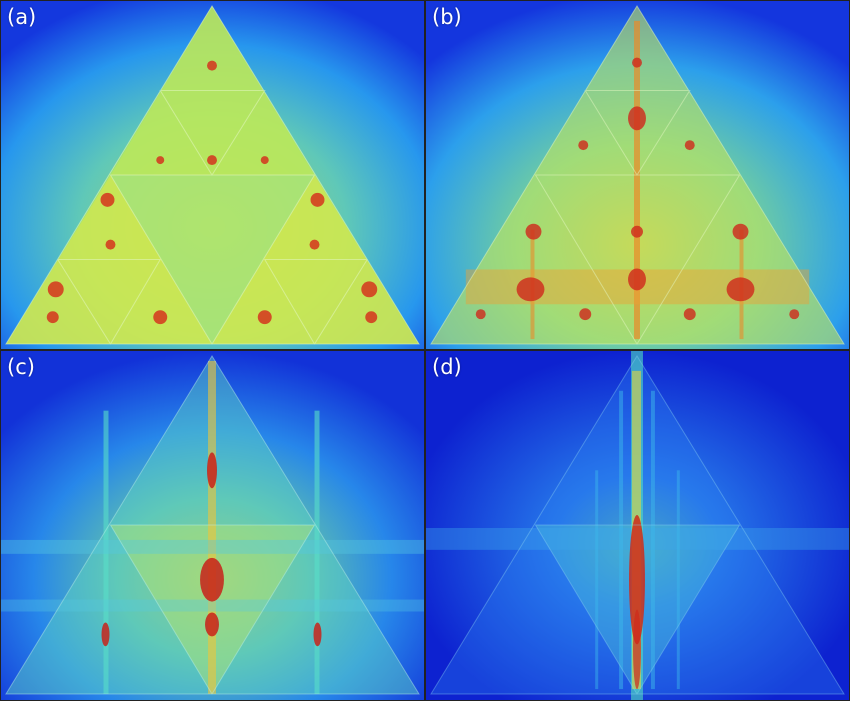  I want to click on panel-c-label: (c), so click(21, 367).